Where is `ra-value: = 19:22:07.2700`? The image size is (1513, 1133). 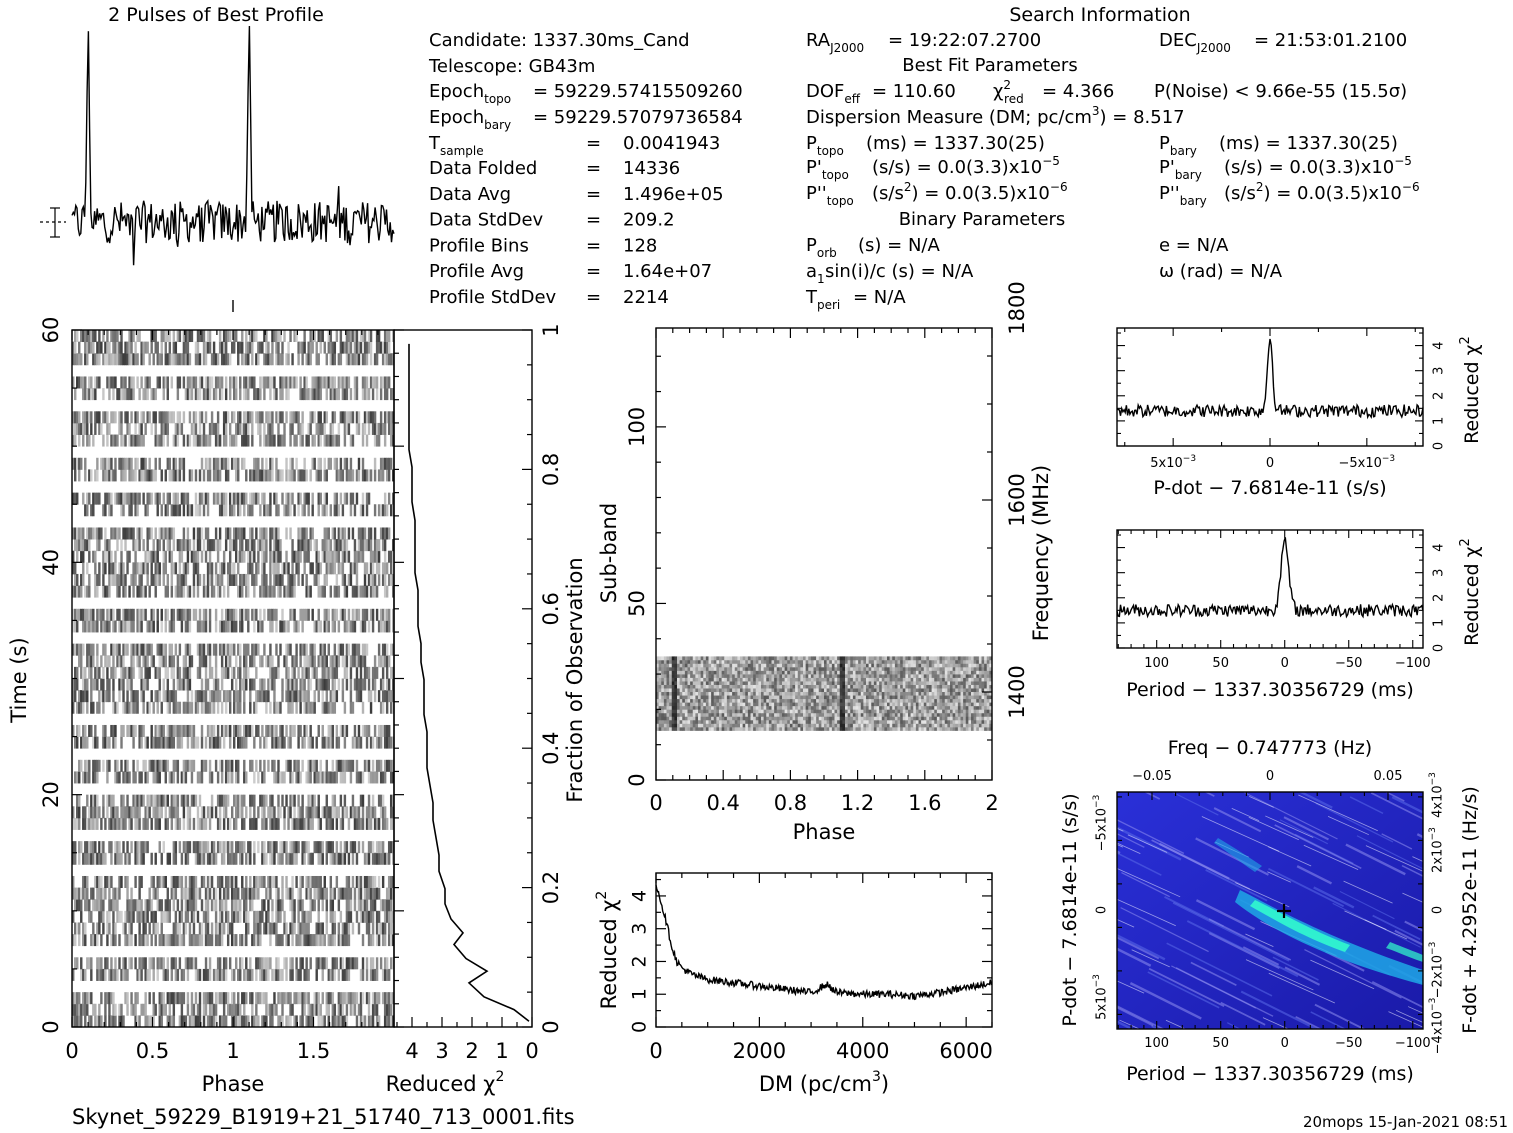 ra-value: = 19:22:07.2700 is located at coordinates (964, 40).